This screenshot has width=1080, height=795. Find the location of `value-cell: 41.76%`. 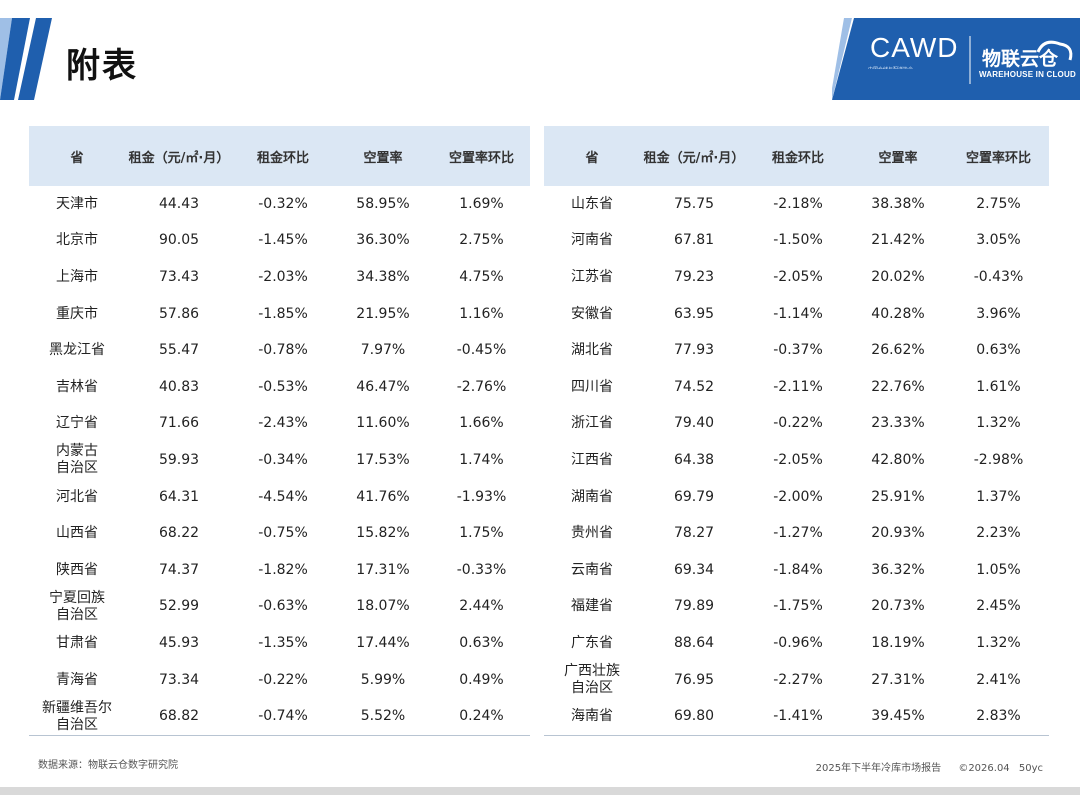

value-cell: 41.76% is located at coordinates (383, 496).